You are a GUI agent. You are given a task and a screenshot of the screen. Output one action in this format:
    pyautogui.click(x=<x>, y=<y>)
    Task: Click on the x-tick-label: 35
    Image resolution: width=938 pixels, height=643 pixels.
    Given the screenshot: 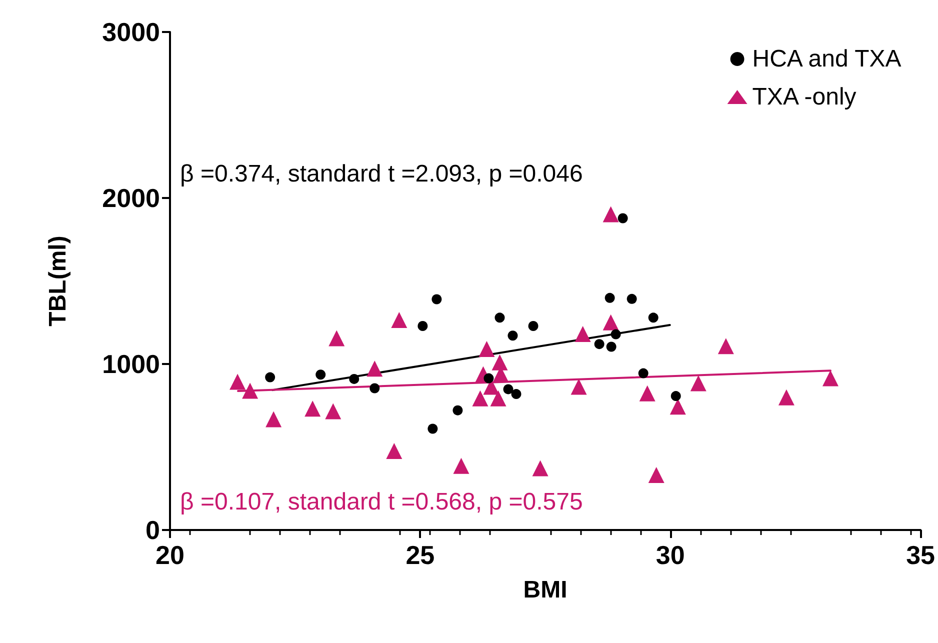 What is the action you would take?
    pyautogui.click(x=920, y=555)
    